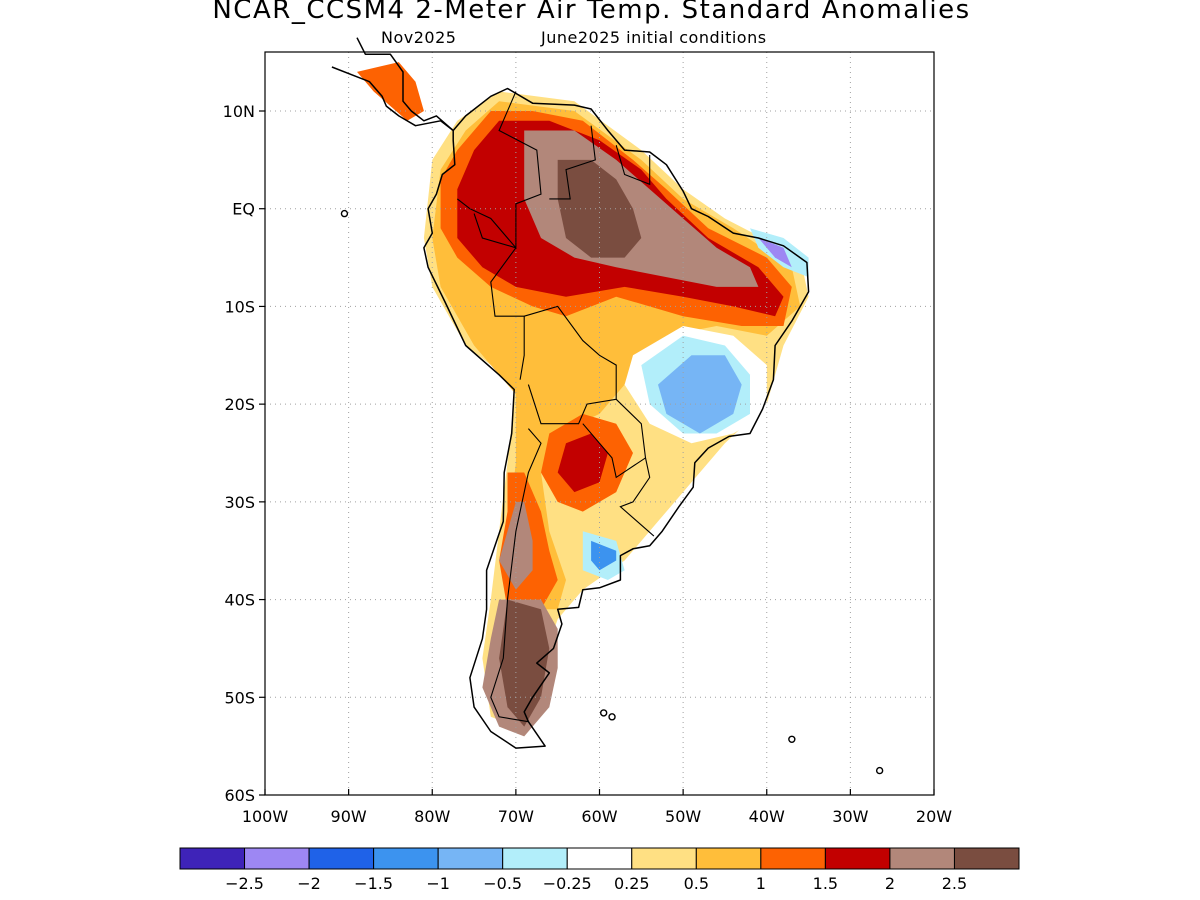 Image resolution: width=1200 pixels, height=900 pixels. Describe the element at coordinates (604, 555) in the screenshot. I see `anomaly-region-plata-core` at that location.